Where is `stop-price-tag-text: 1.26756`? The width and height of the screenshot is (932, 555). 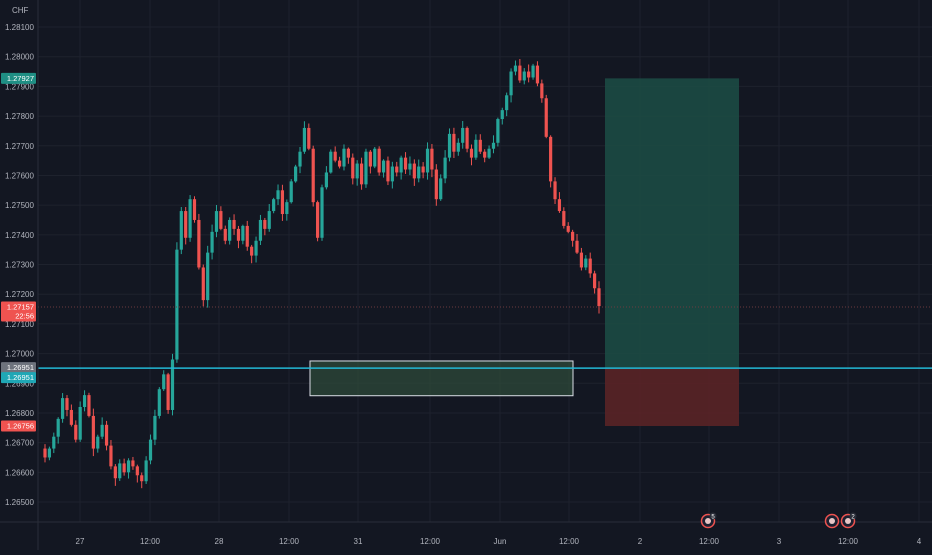 stop-price-tag-text: 1.26756 is located at coordinates (20, 426).